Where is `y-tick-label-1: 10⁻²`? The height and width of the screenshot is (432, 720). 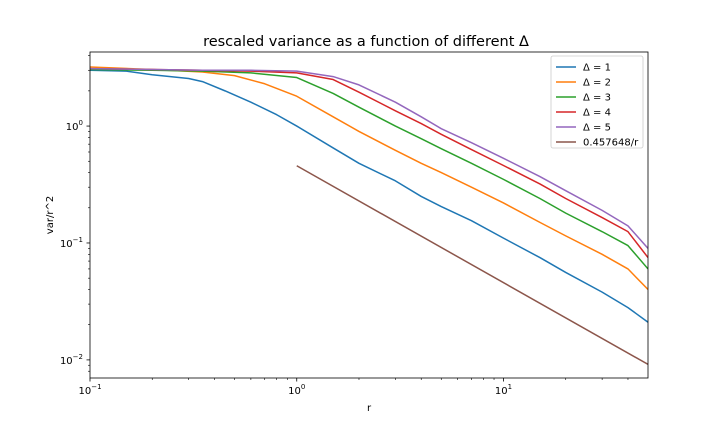
y-tick-label-1: 10⁻² is located at coordinates (71, 360).